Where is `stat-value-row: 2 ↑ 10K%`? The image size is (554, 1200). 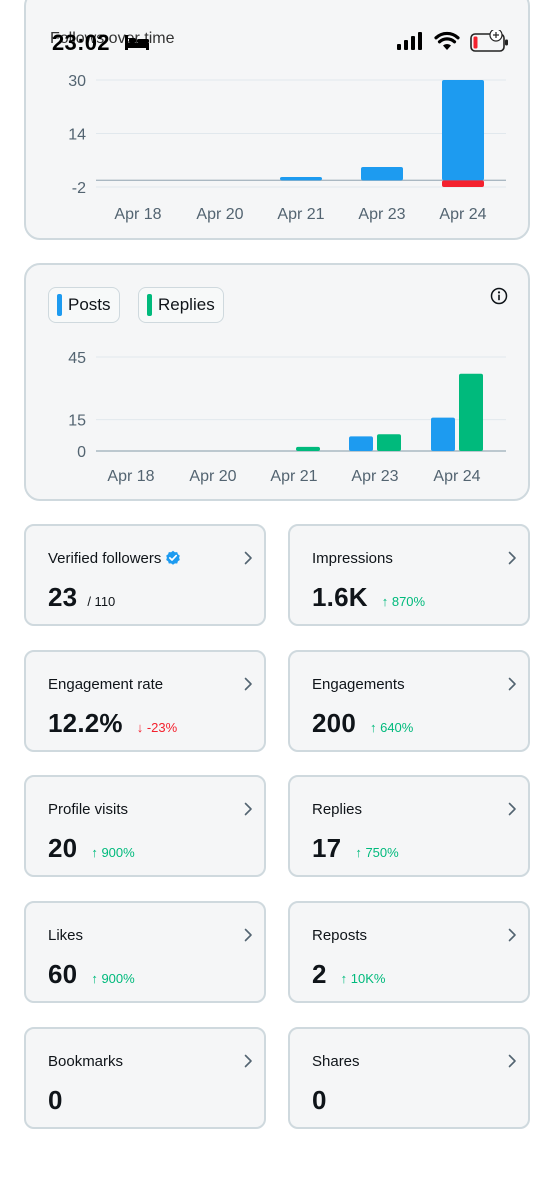
stat-value-row: 2 ↑ 10K% is located at coordinates (348, 974).